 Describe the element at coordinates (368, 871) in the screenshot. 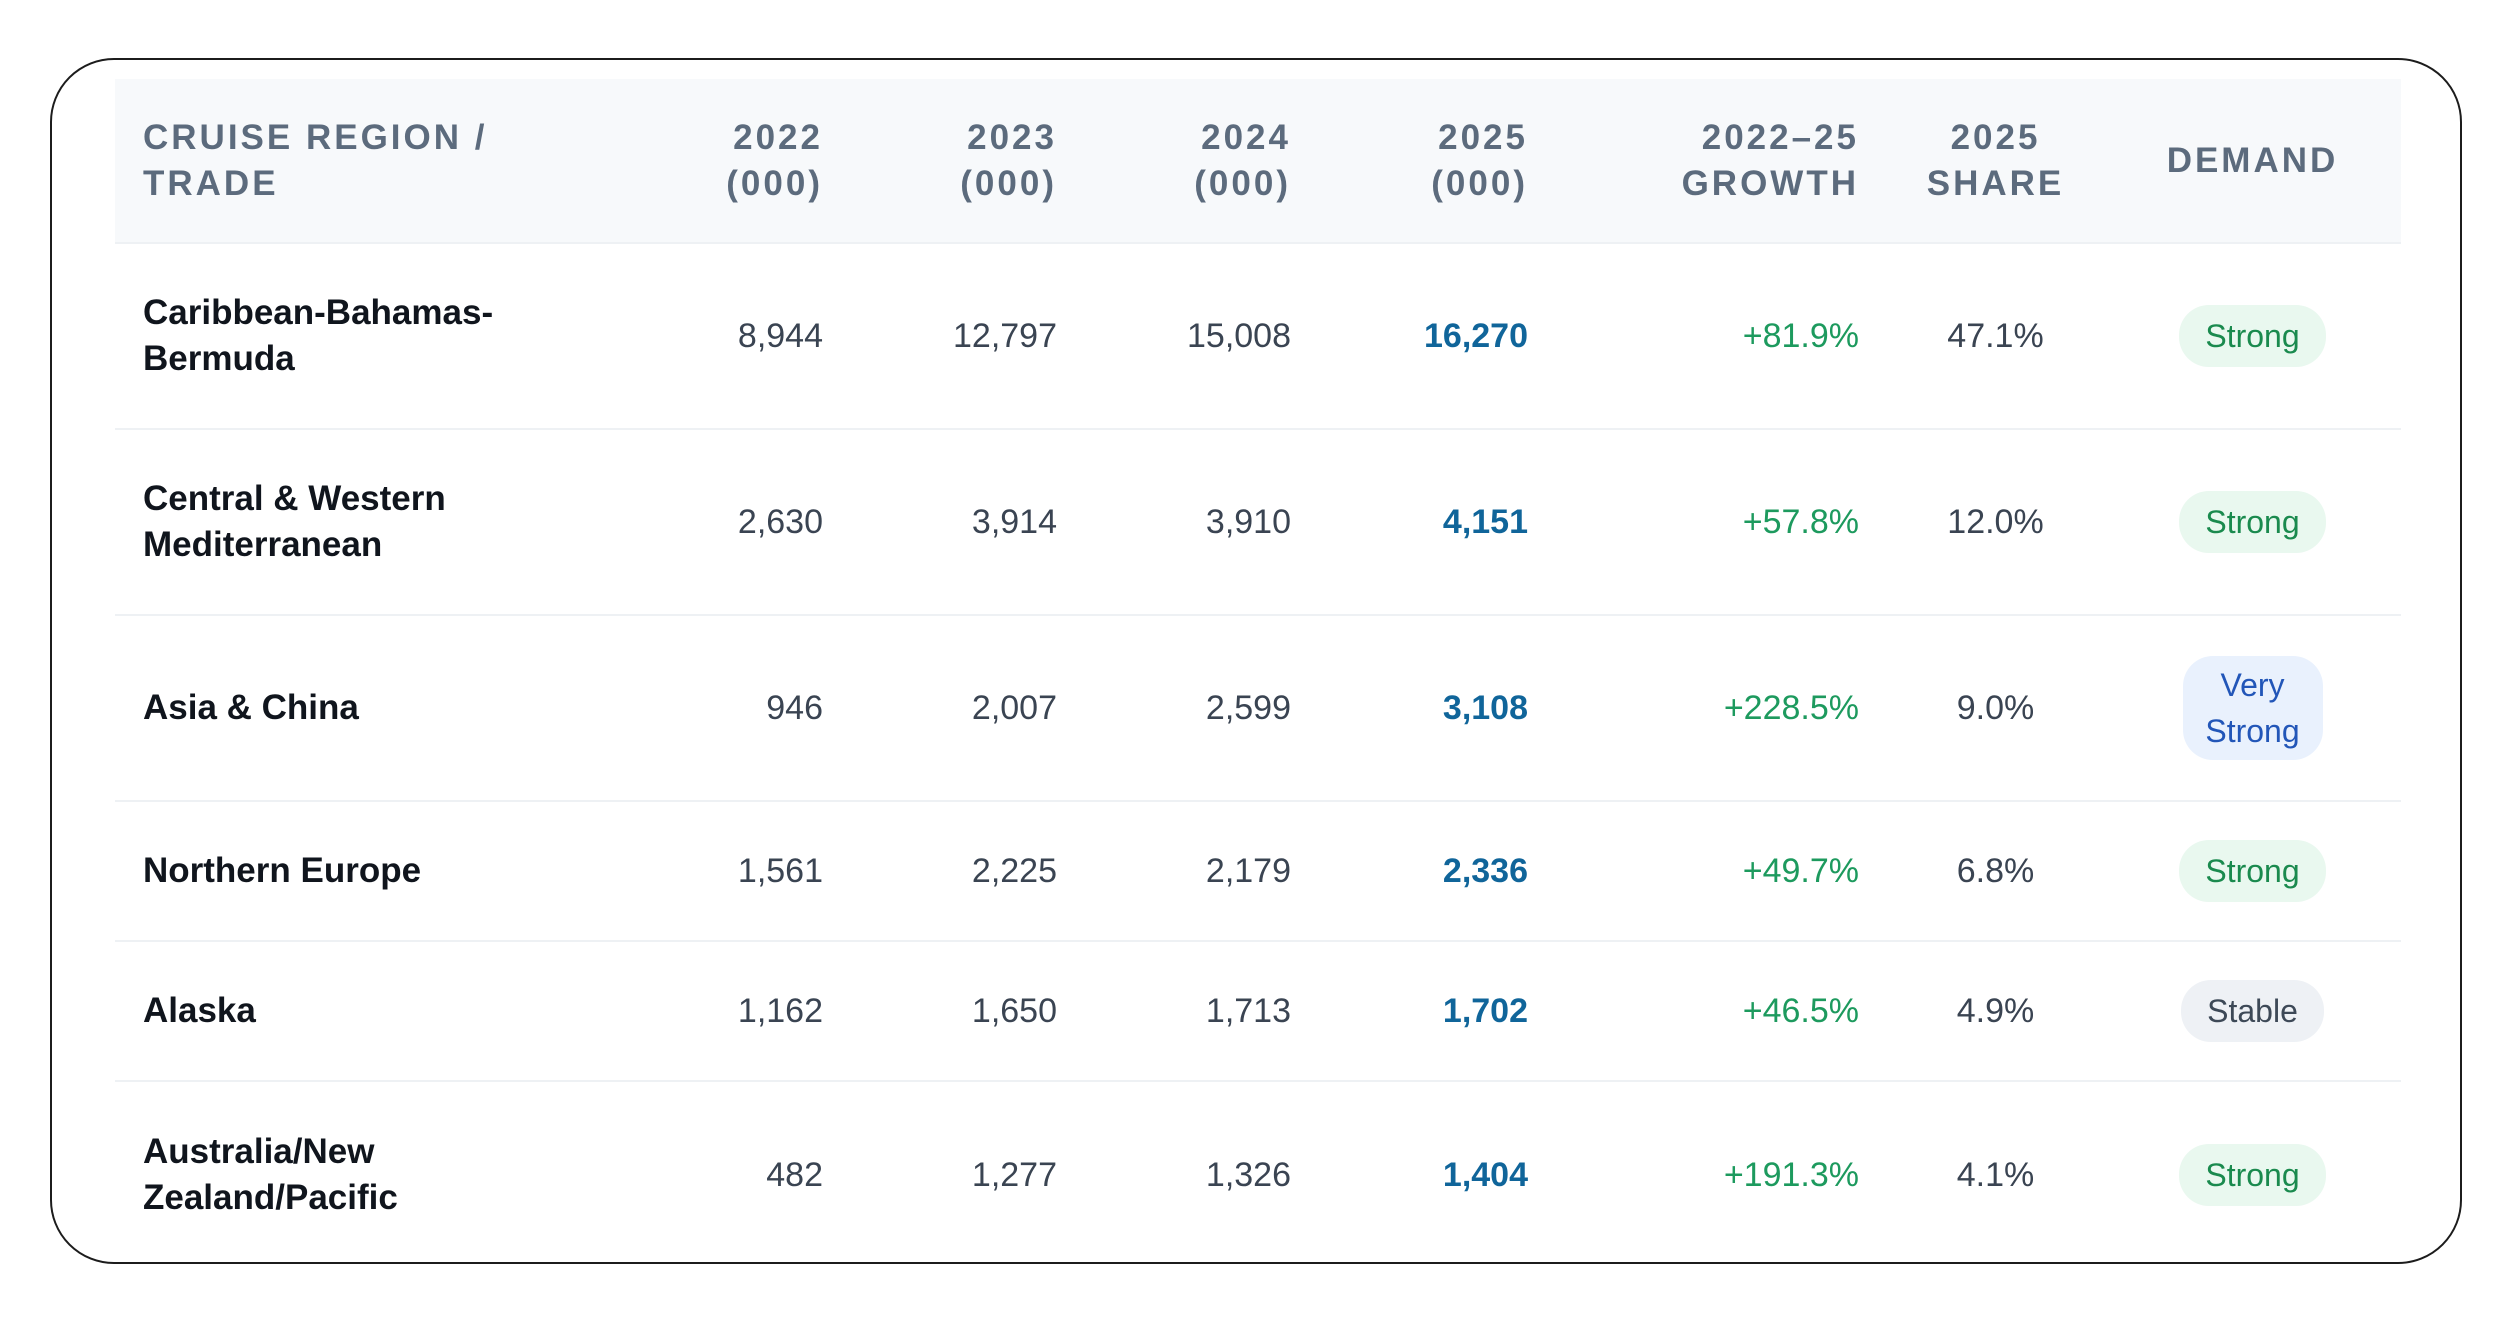

I see `cell-region: Northern Europe` at that location.